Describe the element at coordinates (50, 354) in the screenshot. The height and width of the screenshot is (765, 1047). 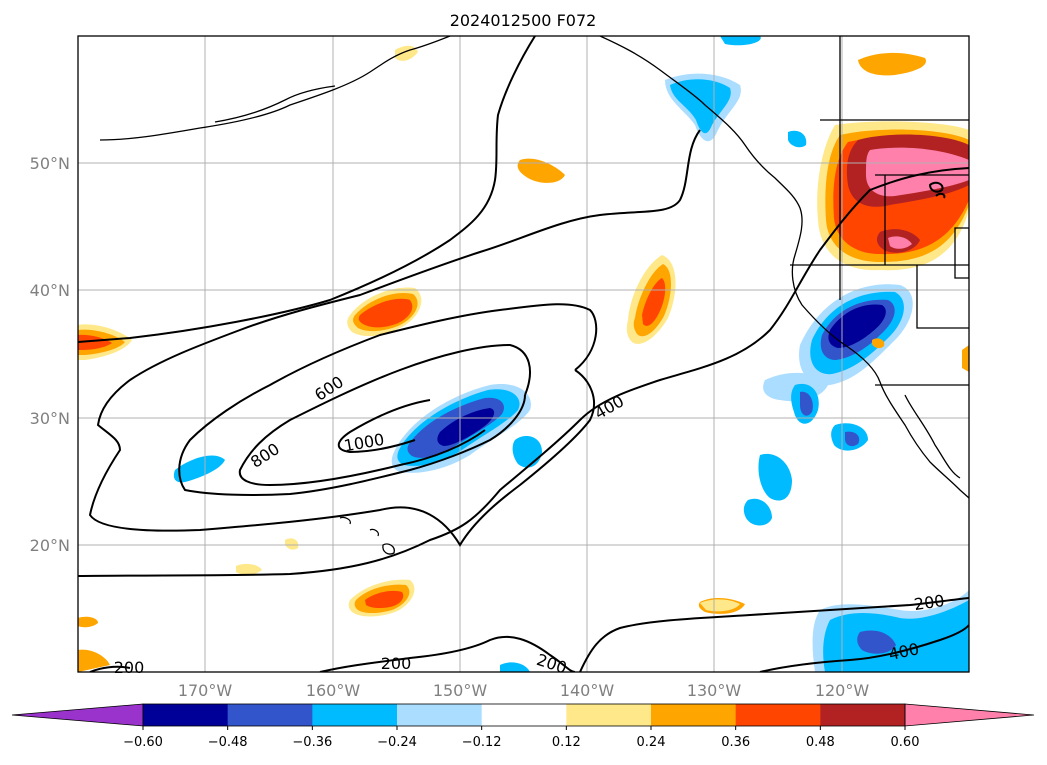
I see `latitude-labels: 50°N 40°N 30°N 20°N` at that location.